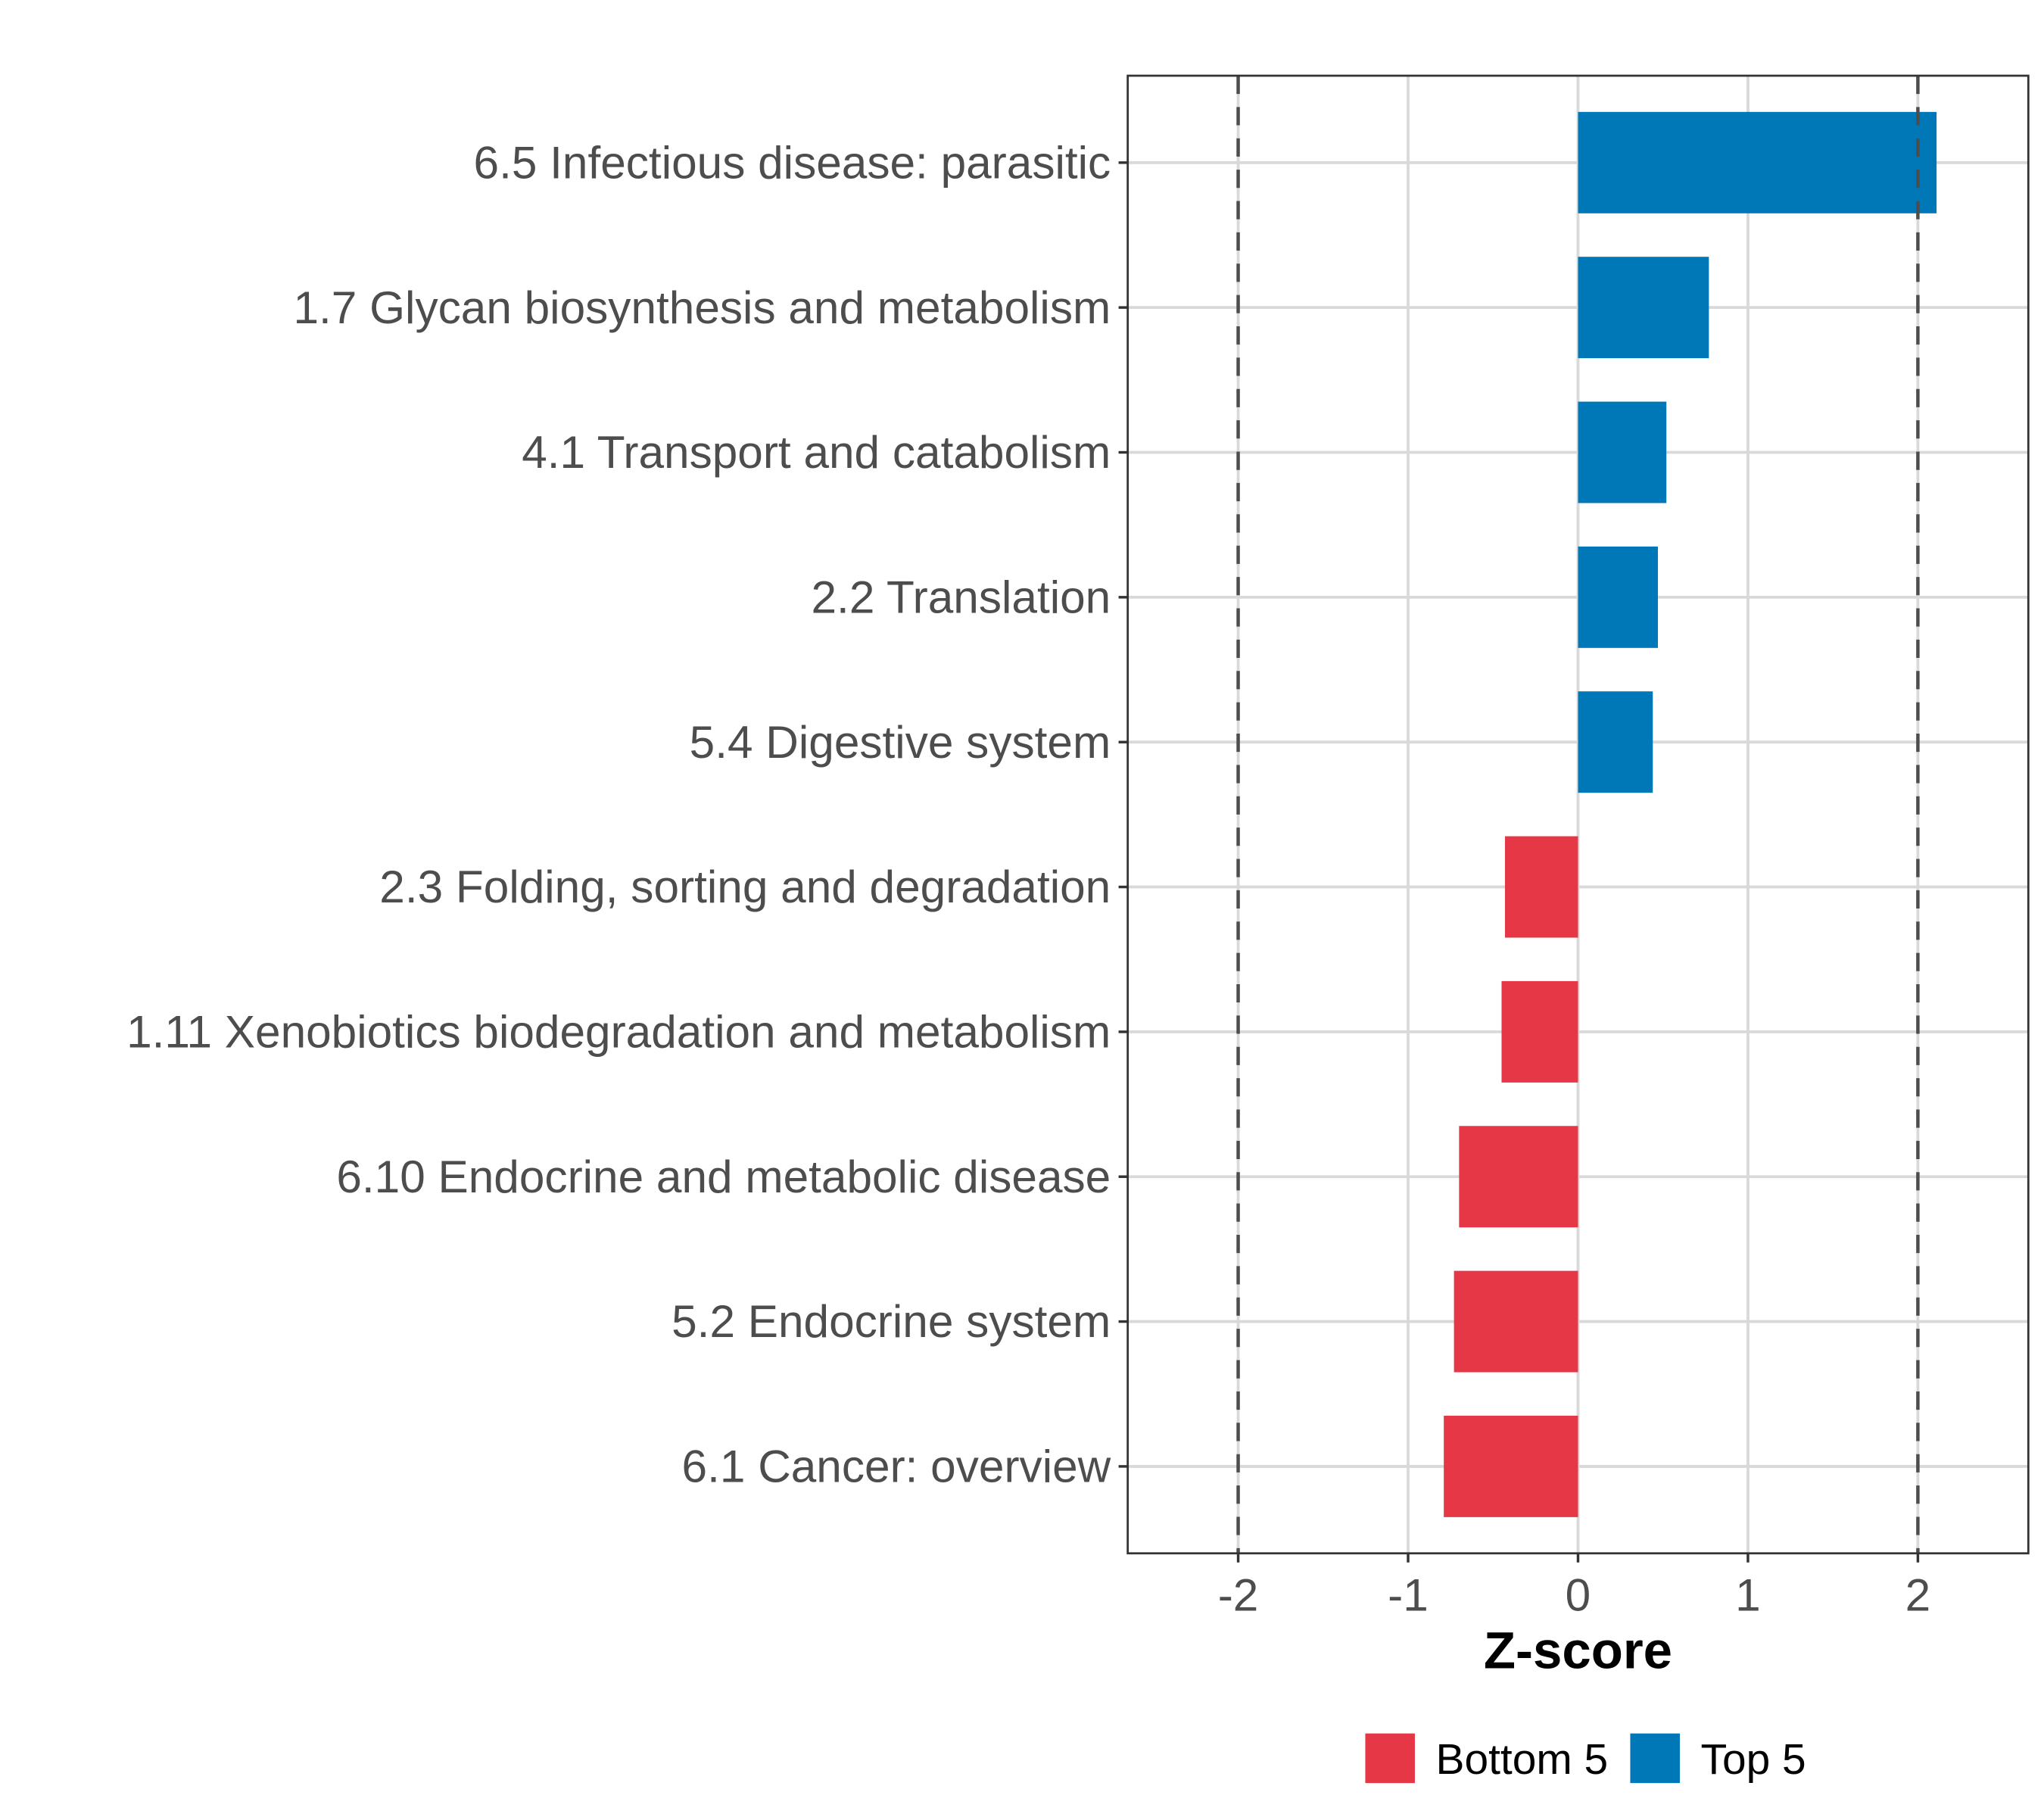 This screenshot has width=2044, height=1817. What do you see at coordinates (961, 597) in the screenshot?
I see `y-tick-label: 2.2 Translation` at bounding box center [961, 597].